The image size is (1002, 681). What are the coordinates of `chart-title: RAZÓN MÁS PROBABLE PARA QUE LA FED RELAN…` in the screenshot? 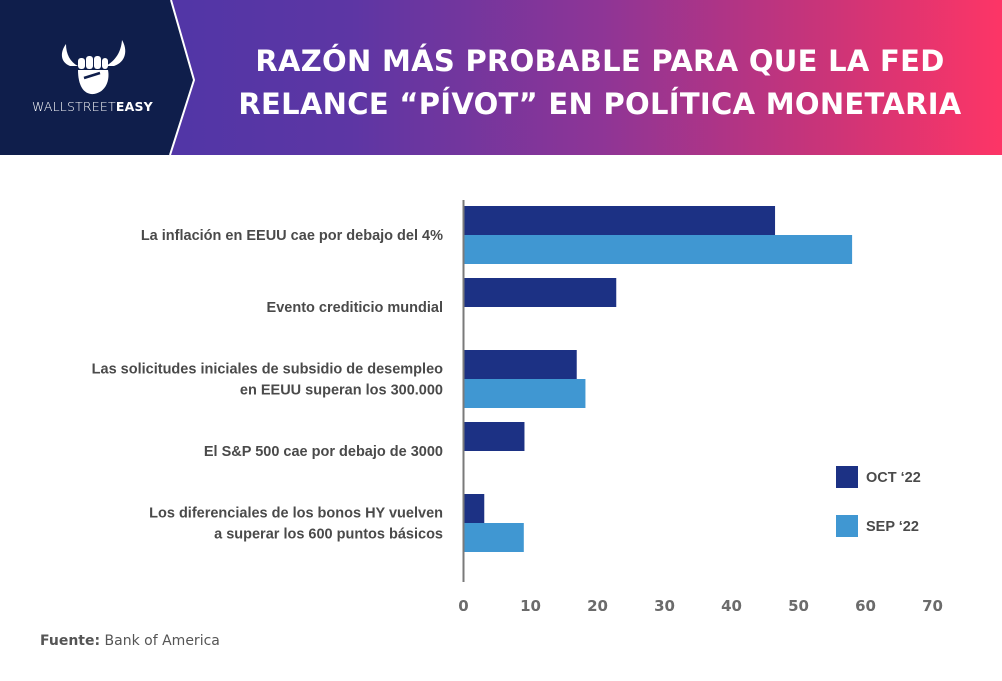 It's located at (600, 83).